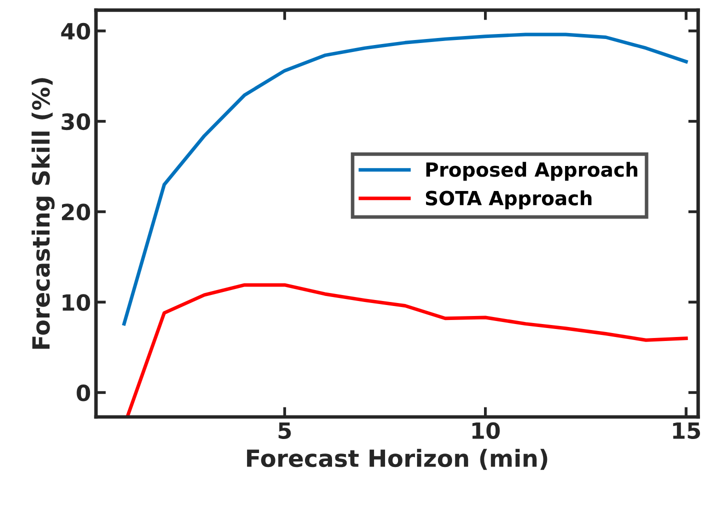 This screenshot has height=506, width=719. Describe the element at coordinates (284, 431) in the screenshot. I see `x-tick-label: 5` at that location.